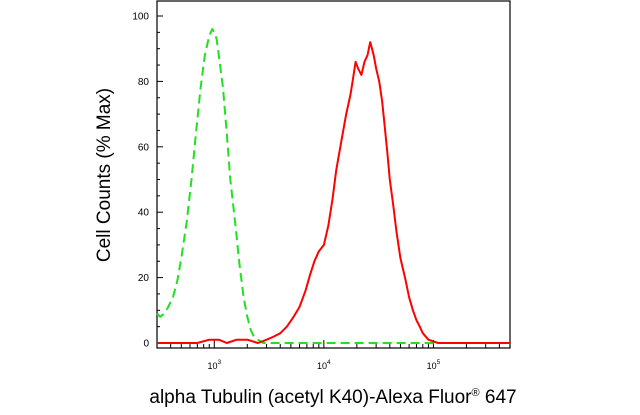  Describe the element at coordinates (144, 147) in the screenshot. I see `y-tick-label: 60` at that location.